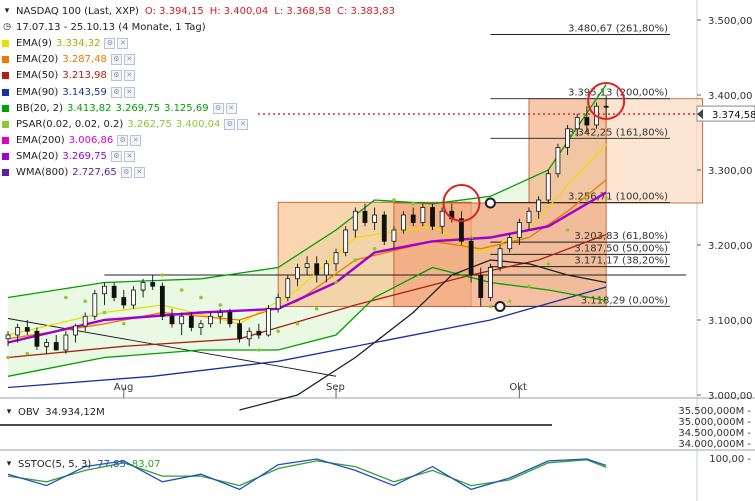 This screenshot has height=501, width=755. Describe the element at coordinates (149, 124) in the screenshot. I see `indicator-value: 3.262,75` at that location.